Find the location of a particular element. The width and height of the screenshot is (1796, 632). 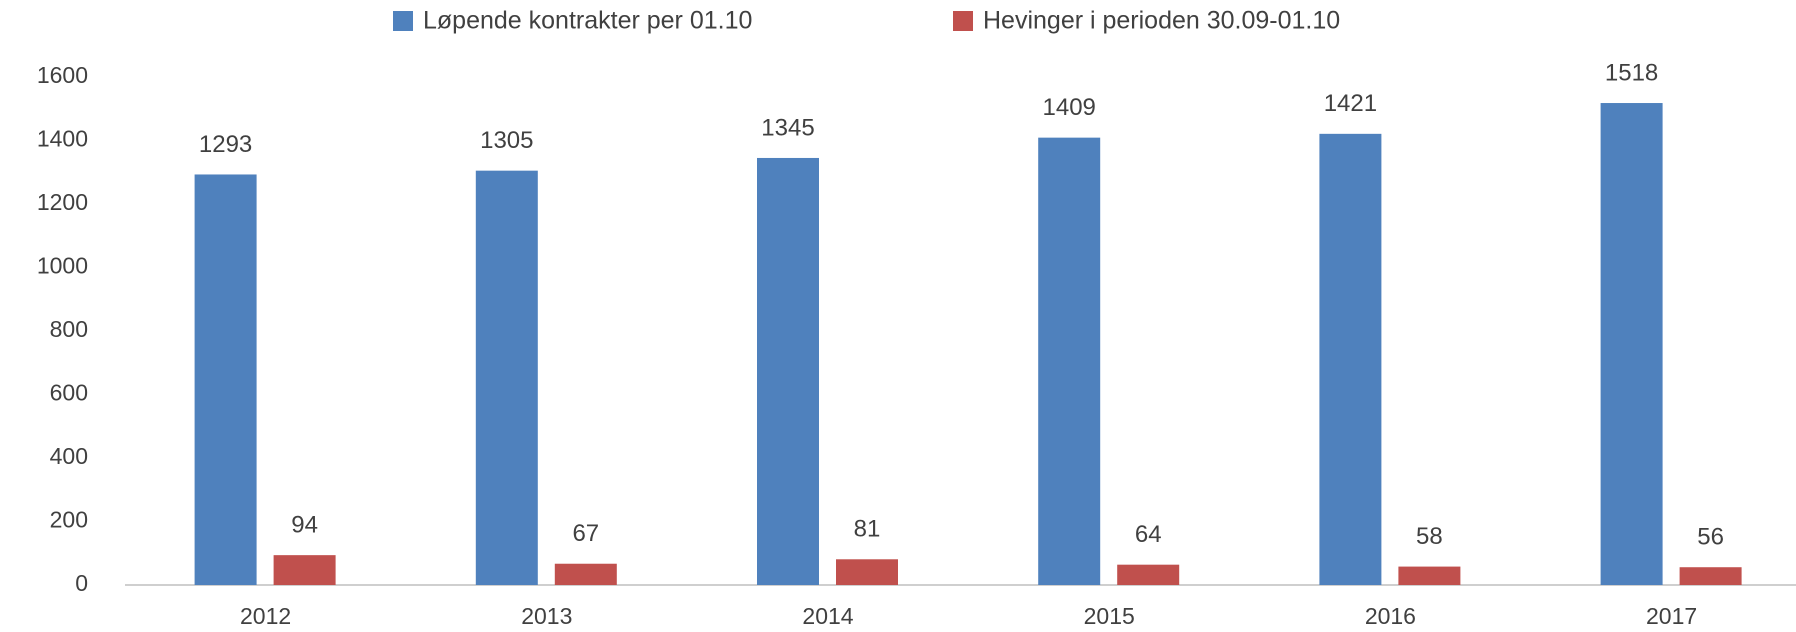

data-label: 94 is located at coordinates (304, 524).